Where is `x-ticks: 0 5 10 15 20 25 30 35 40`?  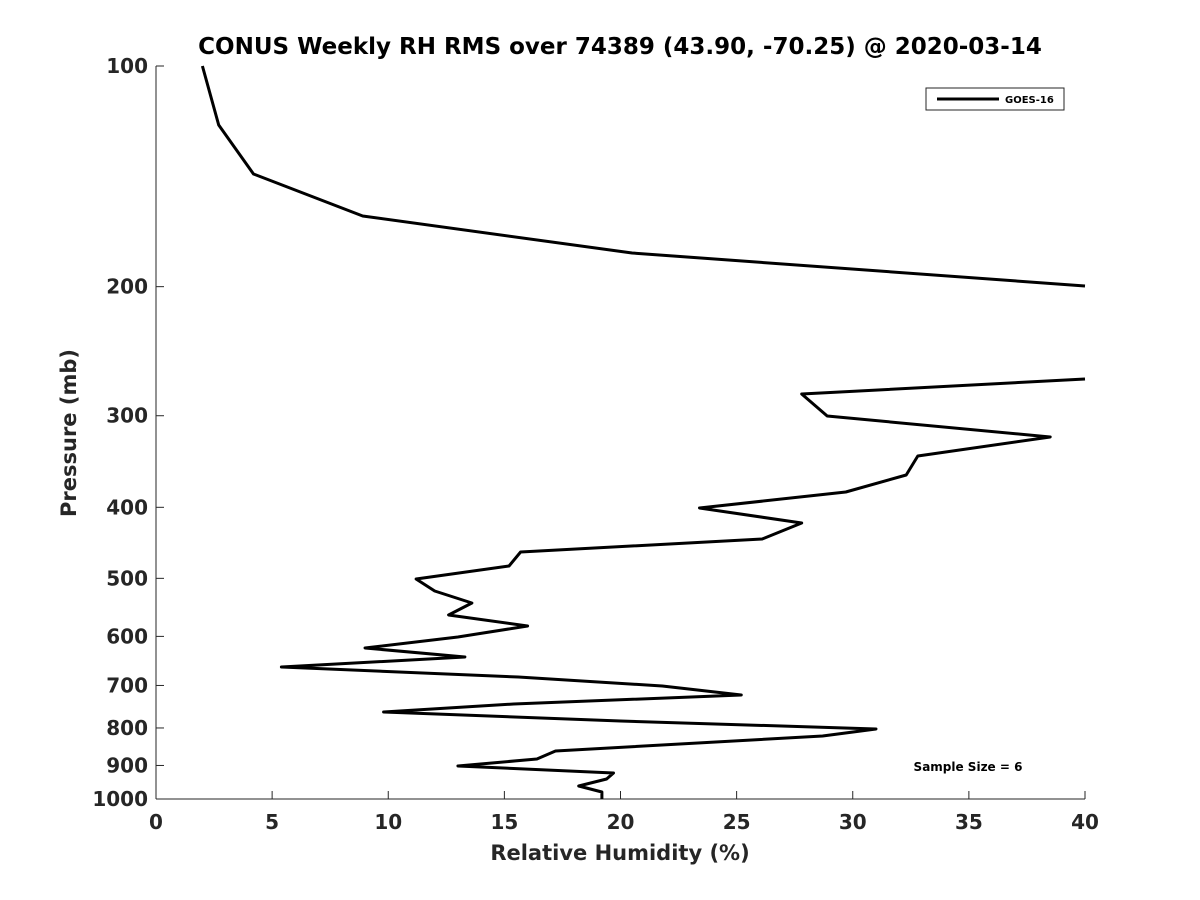 x-ticks: 0 5 10 15 20 25 30 35 40 is located at coordinates (624, 812).